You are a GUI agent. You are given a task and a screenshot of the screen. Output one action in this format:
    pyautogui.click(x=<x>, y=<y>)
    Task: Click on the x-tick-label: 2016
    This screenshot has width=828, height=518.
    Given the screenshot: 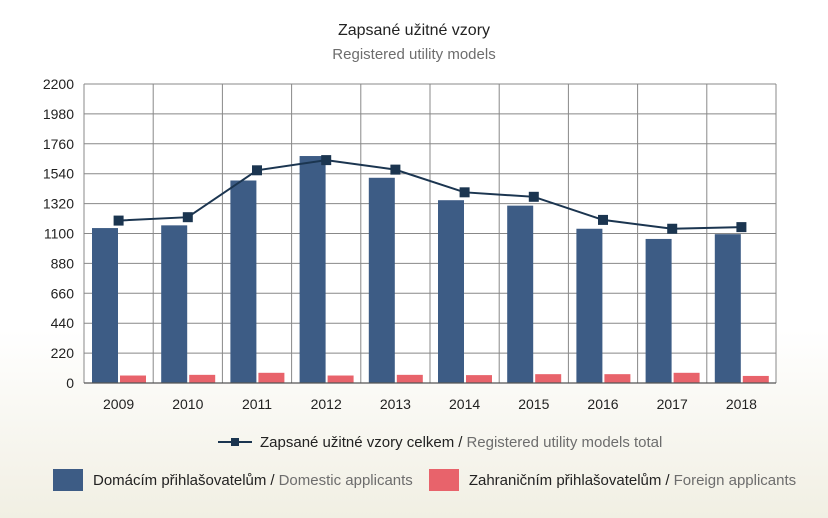 What is the action you would take?
    pyautogui.click(x=602, y=404)
    